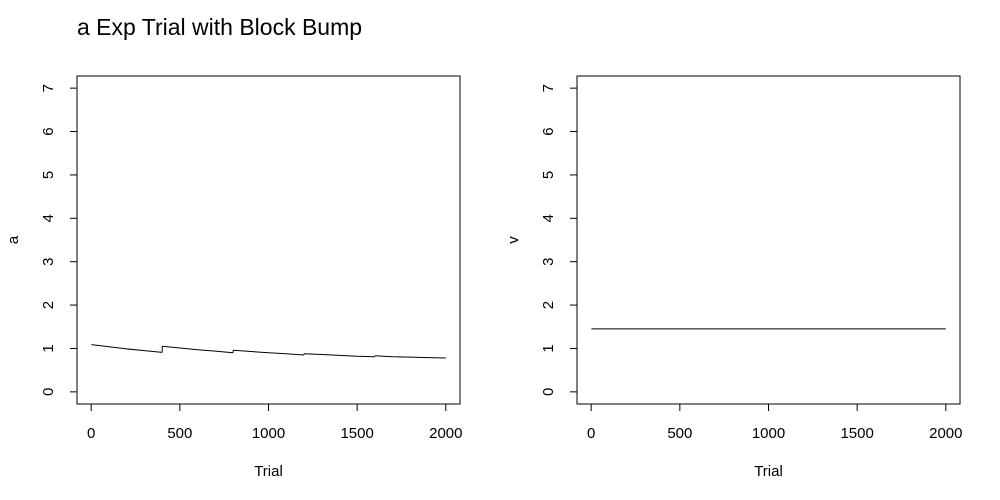  I want to click on page-title: a Exp Trial with Block Bump, so click(220, 27).